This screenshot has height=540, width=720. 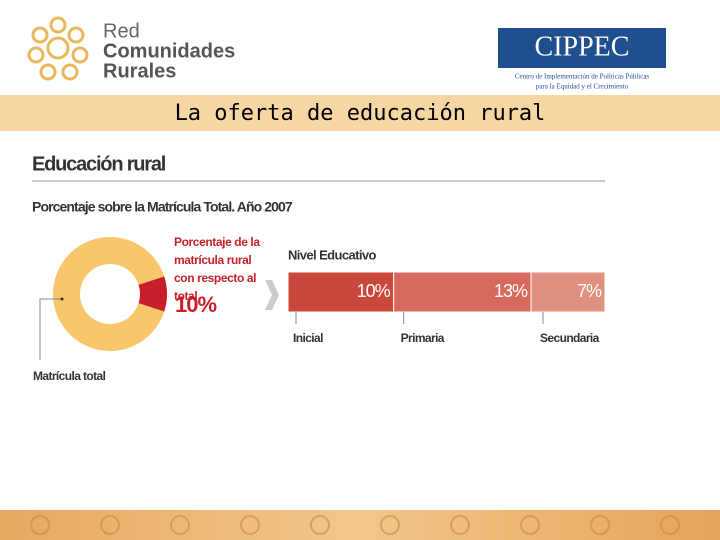 What do you see at coordinates (570, 338) in the screenshot?
I see `category-label: Secundaria` at bounding box center [570, 338].